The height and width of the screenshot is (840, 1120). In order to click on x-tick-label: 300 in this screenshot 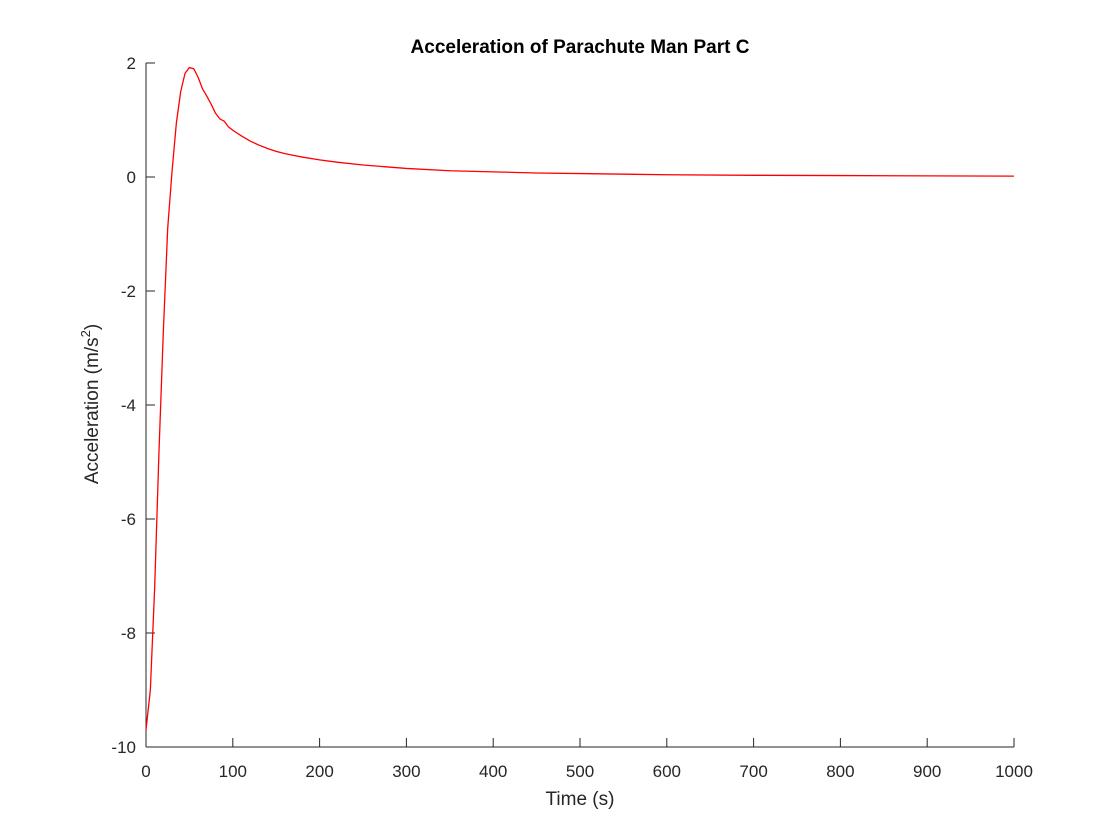, I will do `click(406, 771)`.